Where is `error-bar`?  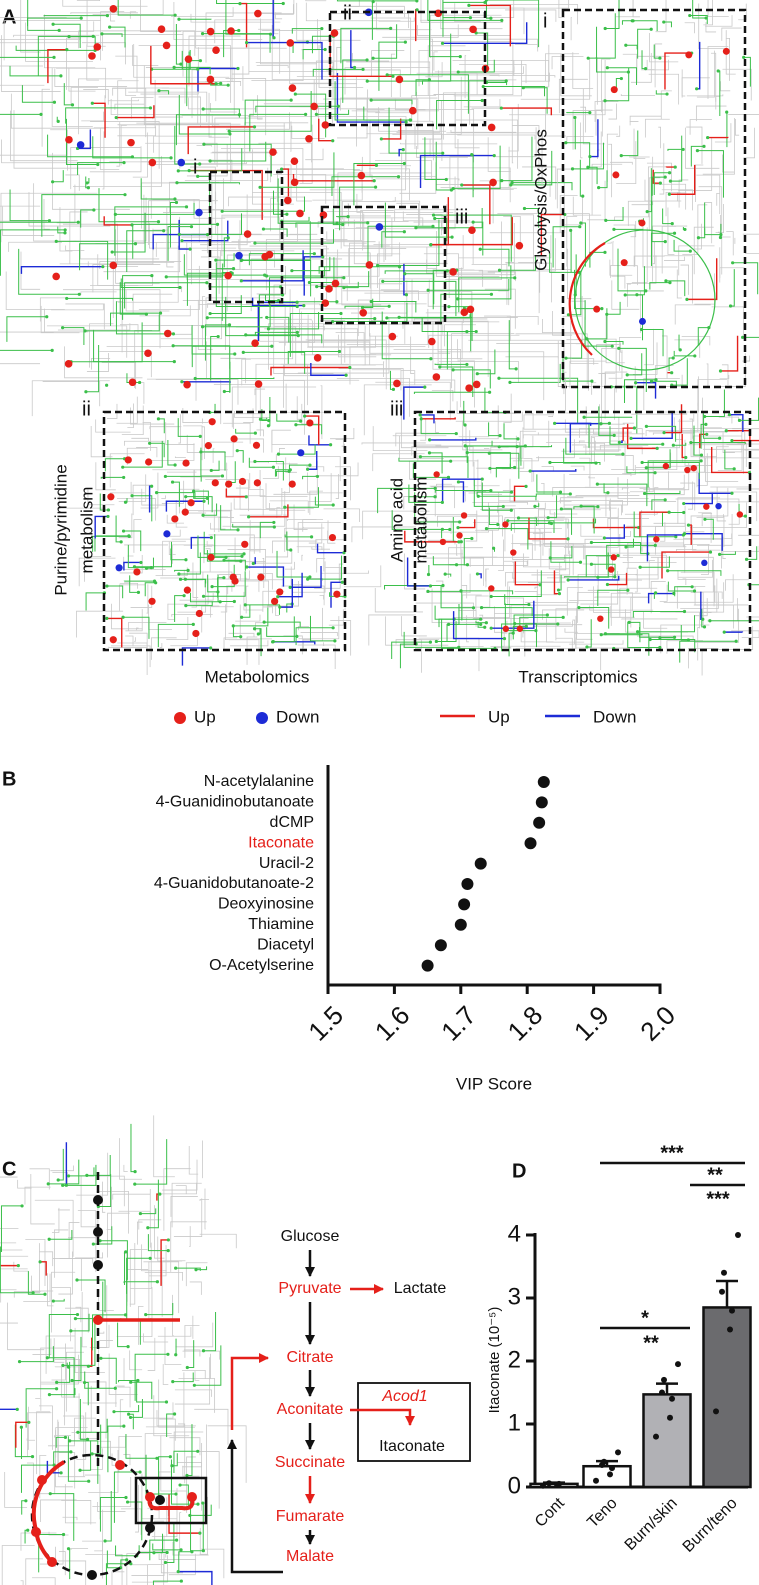 error-bar is located at coordinates (727, 1293).